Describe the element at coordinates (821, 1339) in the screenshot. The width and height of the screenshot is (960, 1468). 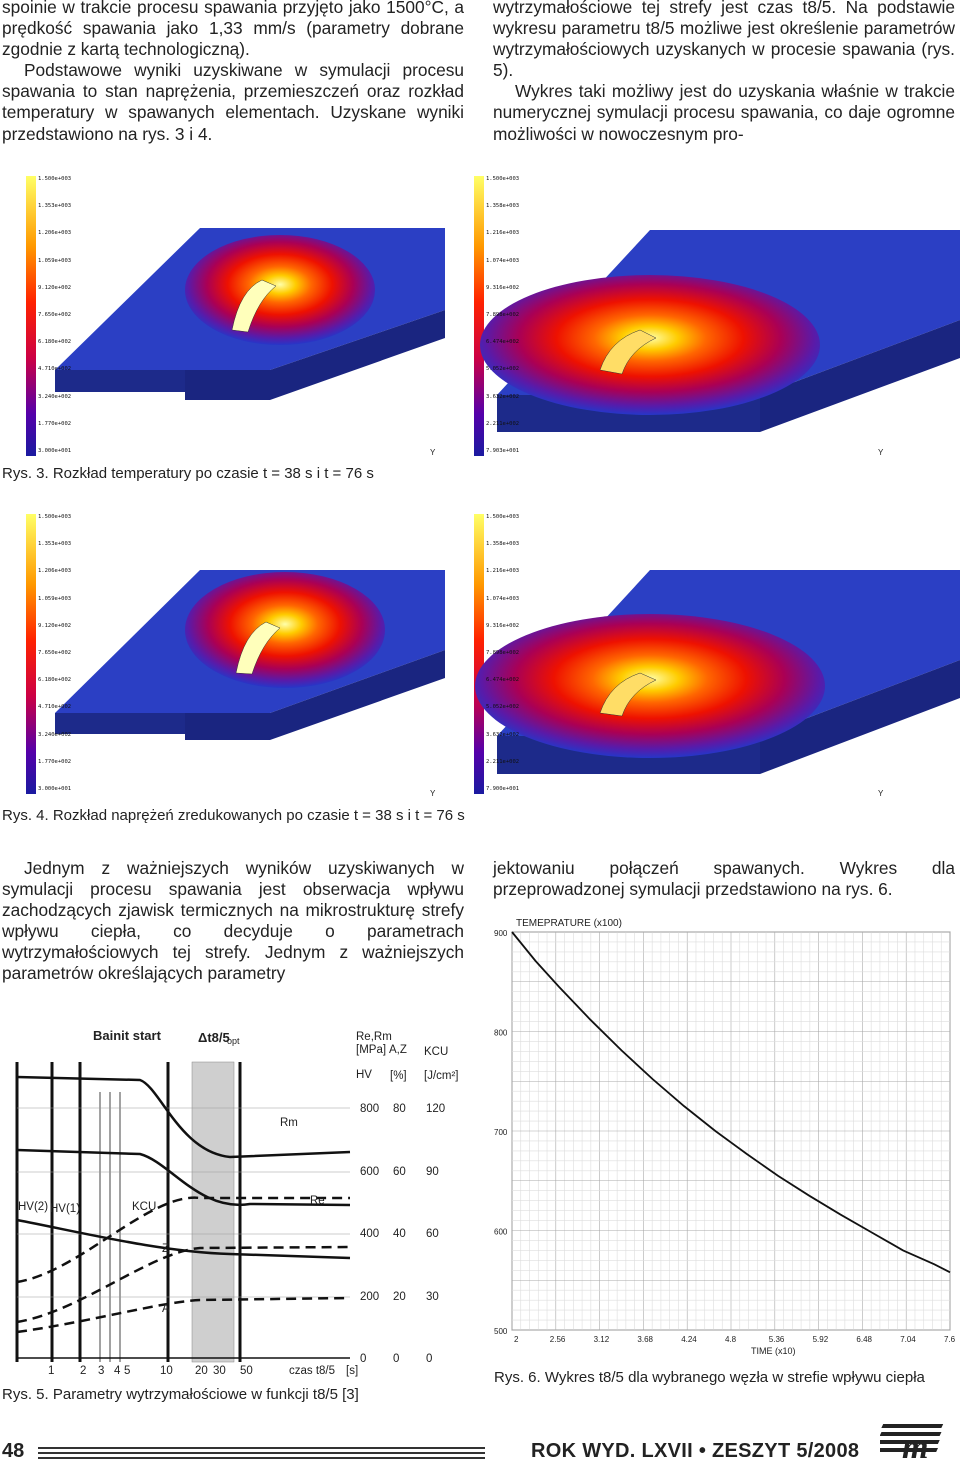
I see `x-tick-label: 5.92` at that location.